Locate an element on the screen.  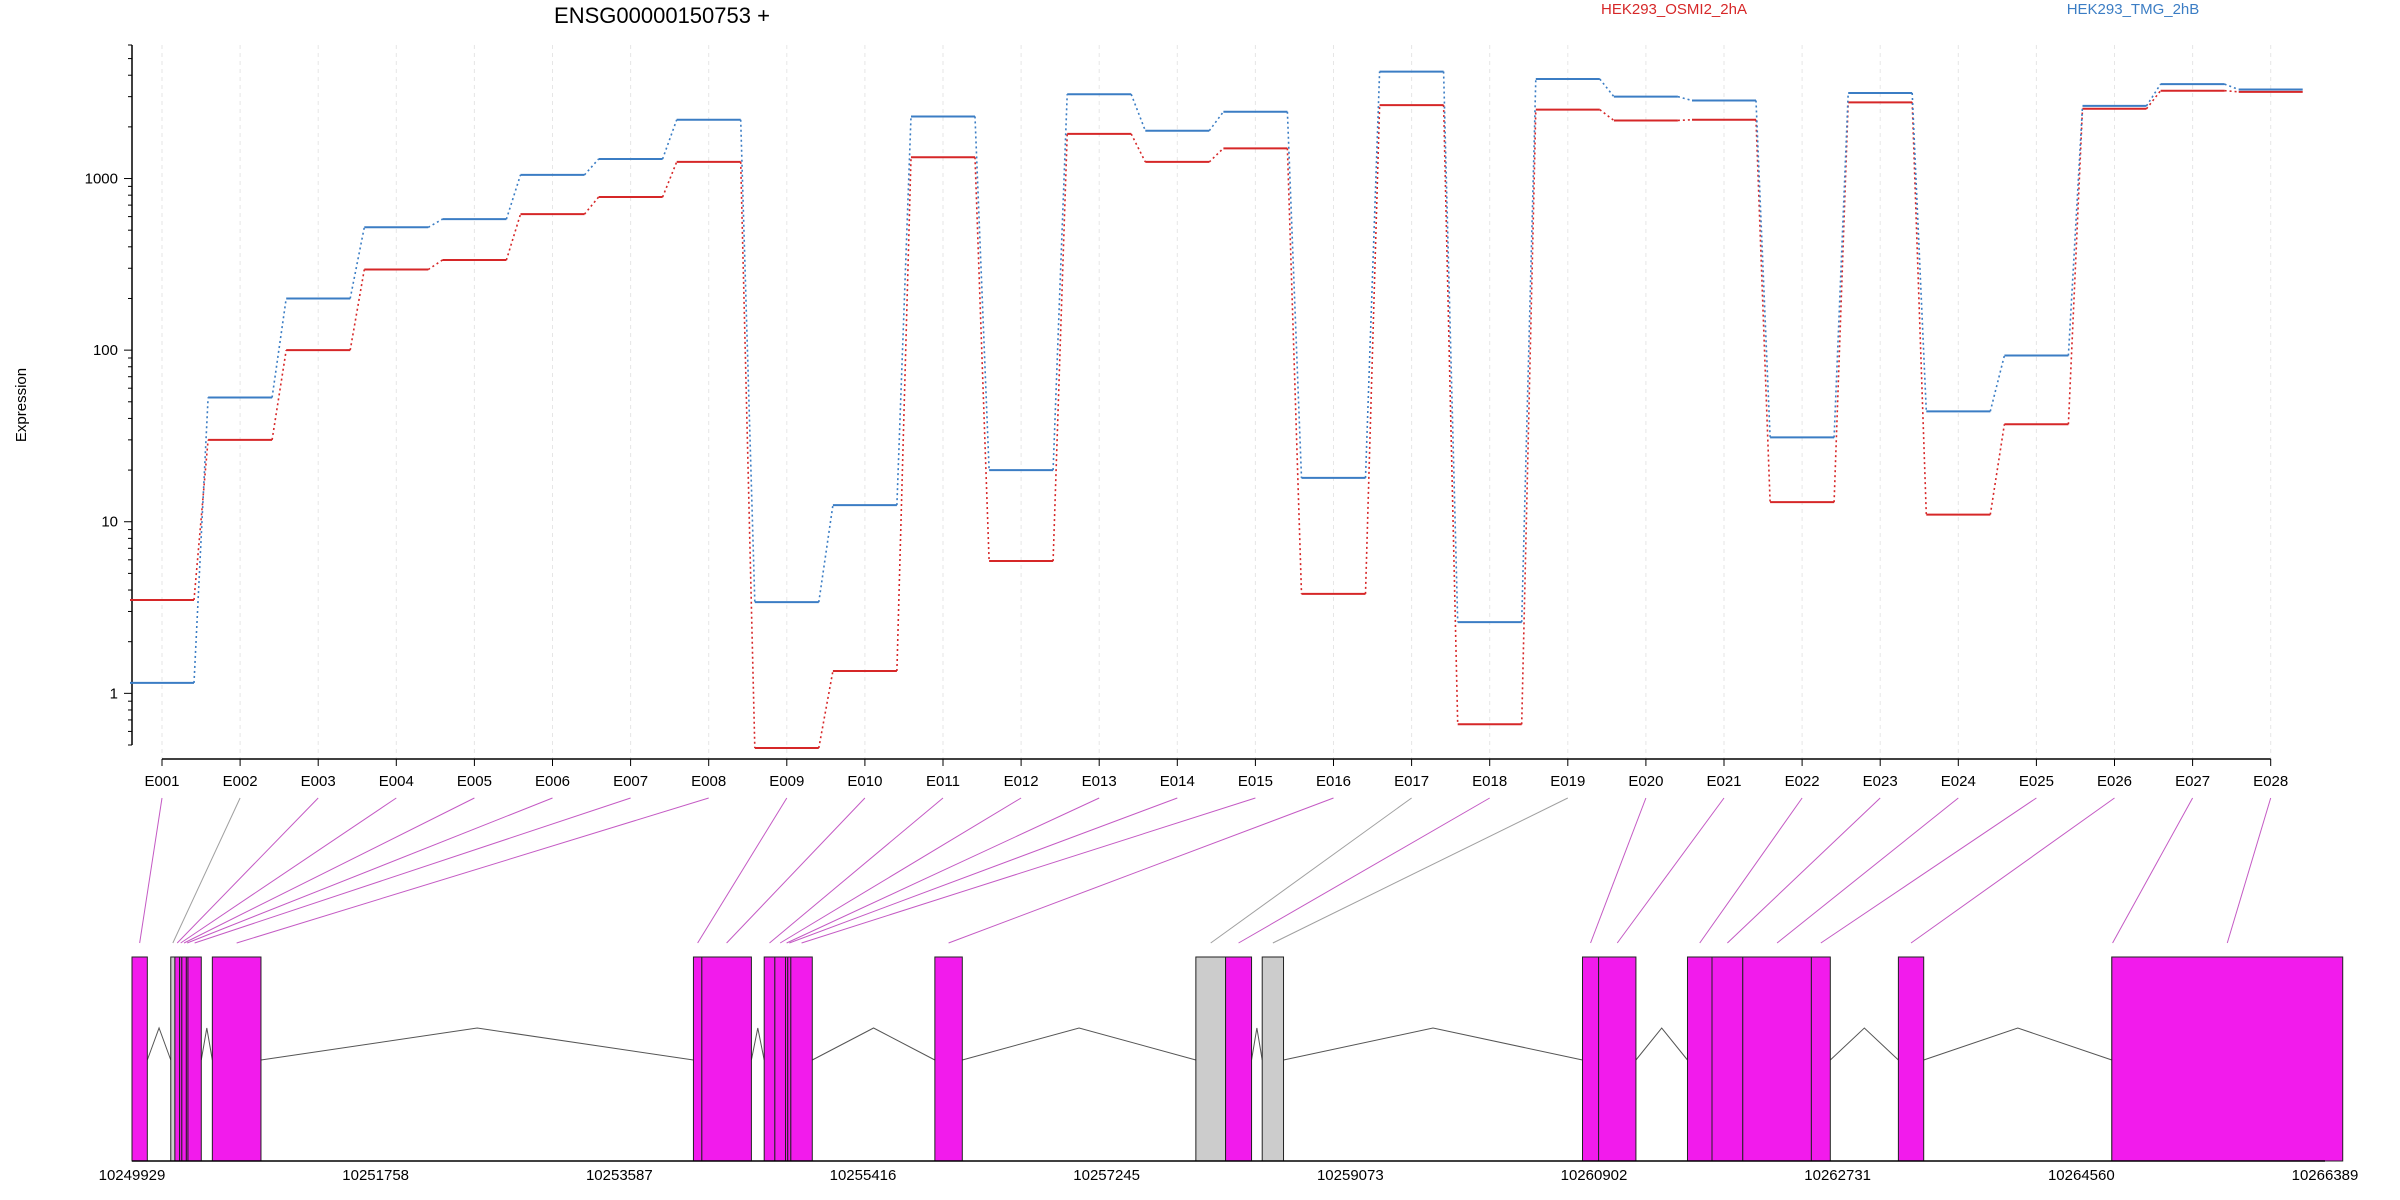
coord-label: 10255416 is located at coordinates (863, 1175).